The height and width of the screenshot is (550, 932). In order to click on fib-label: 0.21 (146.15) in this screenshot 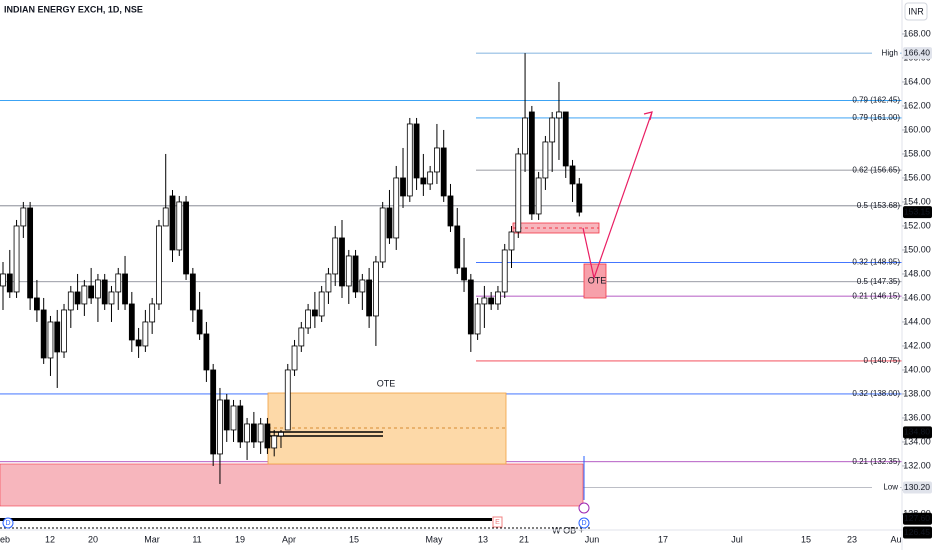, I will do `click(876, 295)`.